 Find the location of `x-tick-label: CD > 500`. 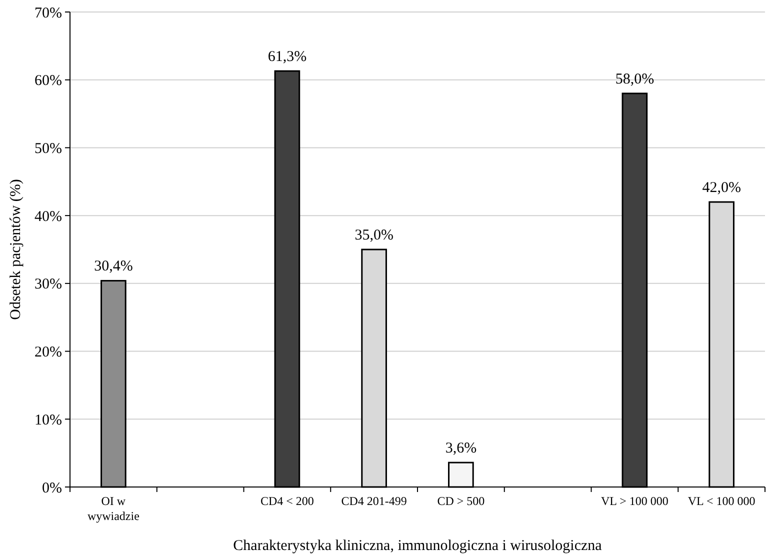

x-tick-label: CD > 500 is located at coordinates (461, 501).